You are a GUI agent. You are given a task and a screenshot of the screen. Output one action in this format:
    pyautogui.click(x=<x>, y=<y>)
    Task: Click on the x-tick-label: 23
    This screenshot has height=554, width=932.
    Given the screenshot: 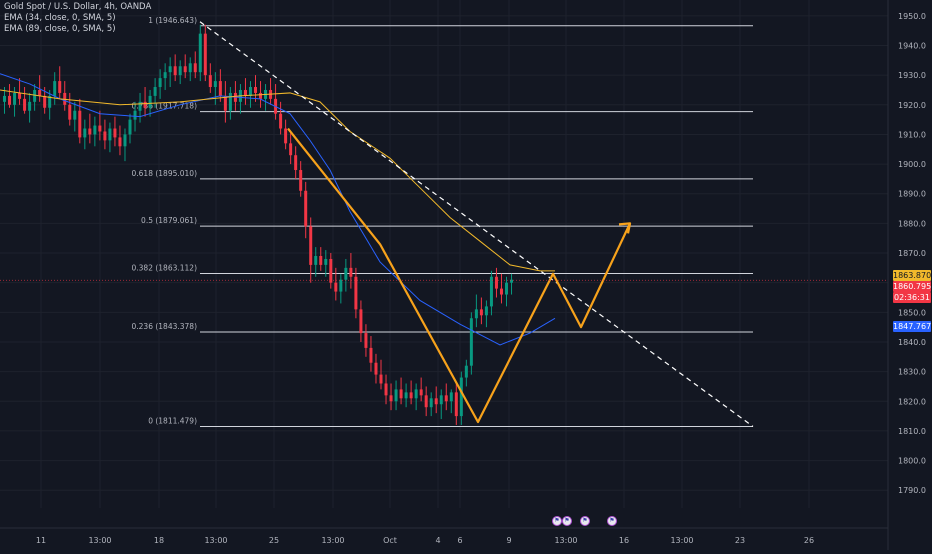 What is the action you would take?
    pyautogui.click(x=740, y=540)
    